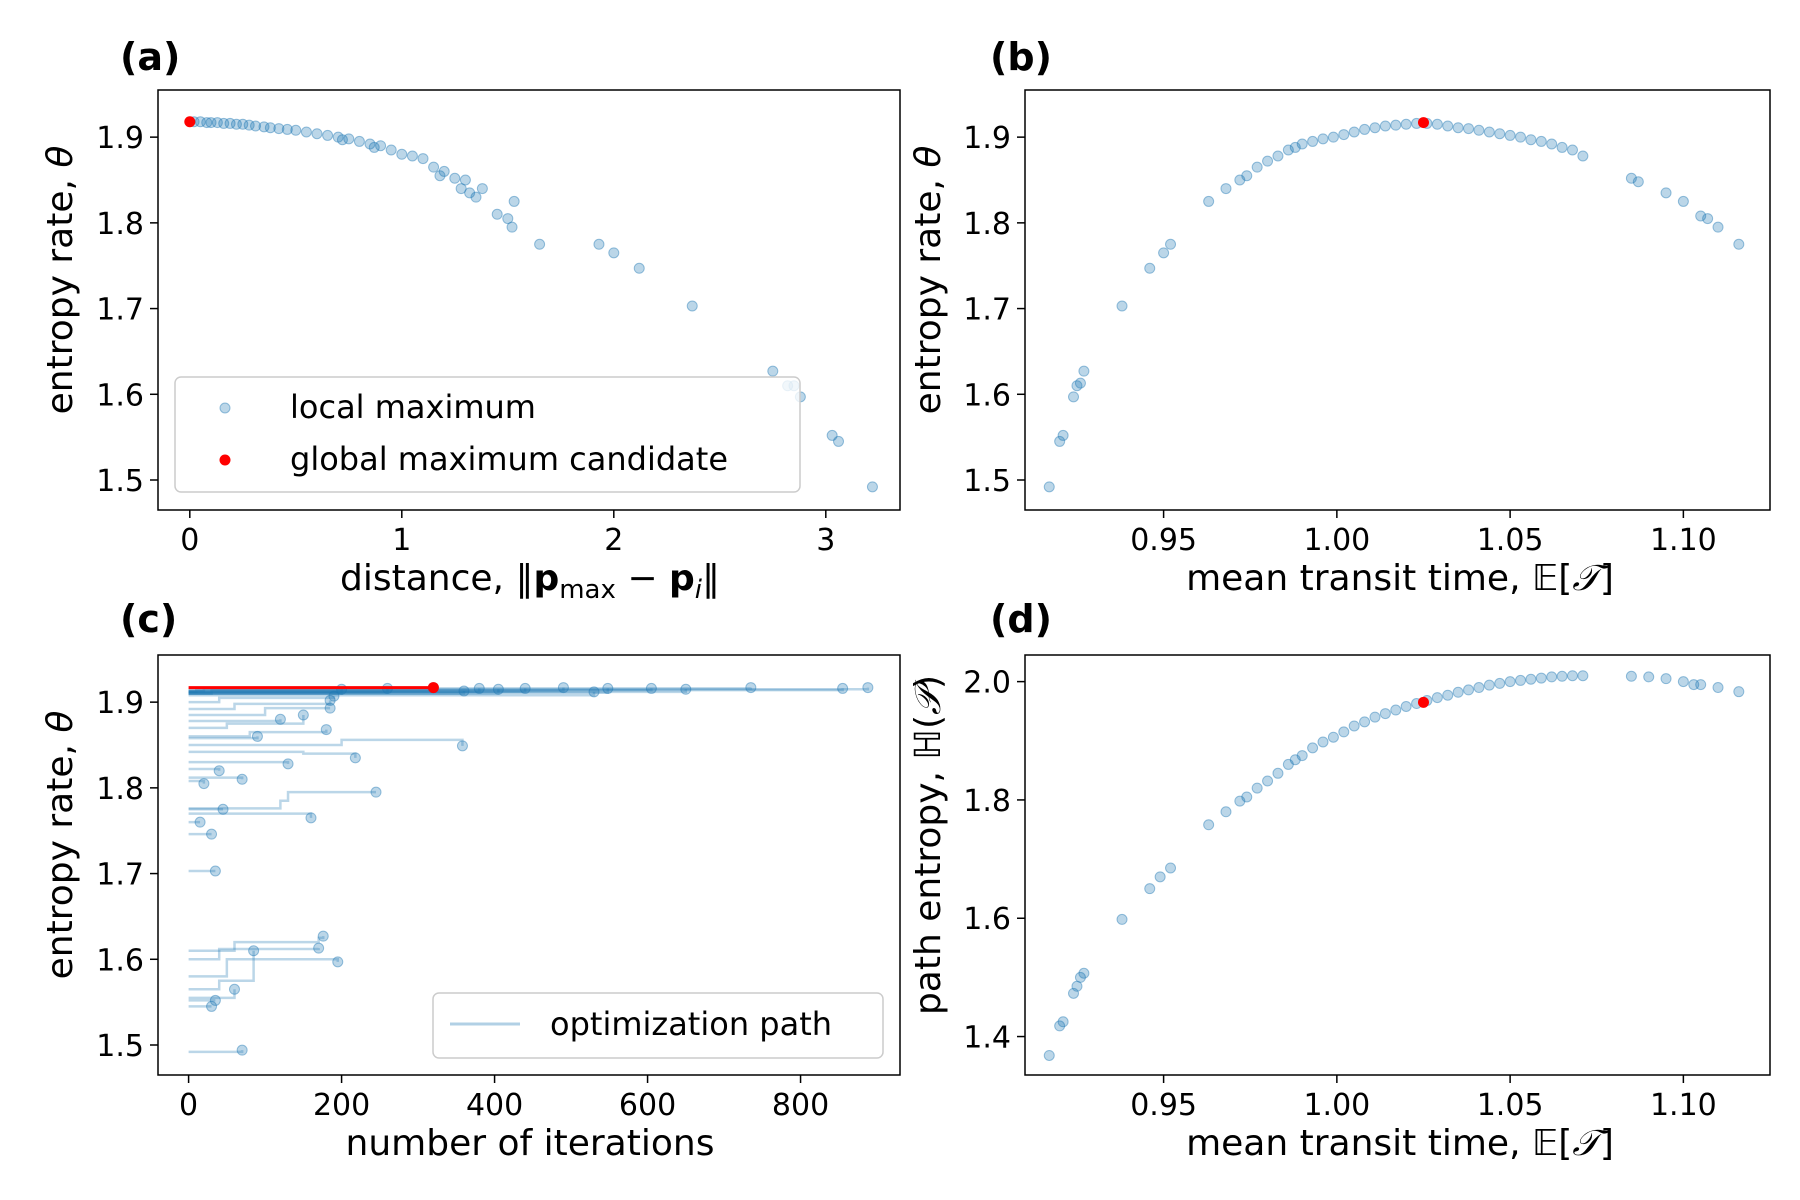 Image resolution: width=1800 pixels, height=1200 pixels. What do you see at coordinates (1400, 578) in the screenshot?
I see `x-axis-label: mean transit time, 𝔼[𝒯]` at bounding box center [1400, 578].